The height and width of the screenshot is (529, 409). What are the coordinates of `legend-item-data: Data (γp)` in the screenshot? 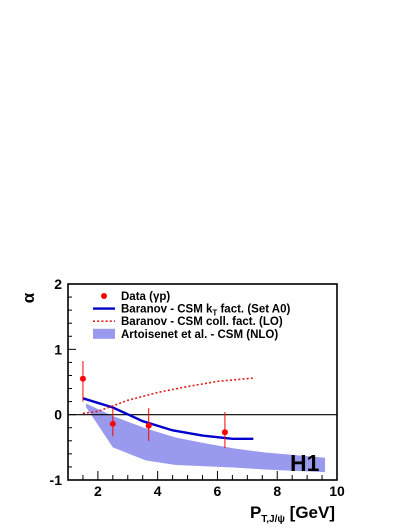 It's located at (135, 297).